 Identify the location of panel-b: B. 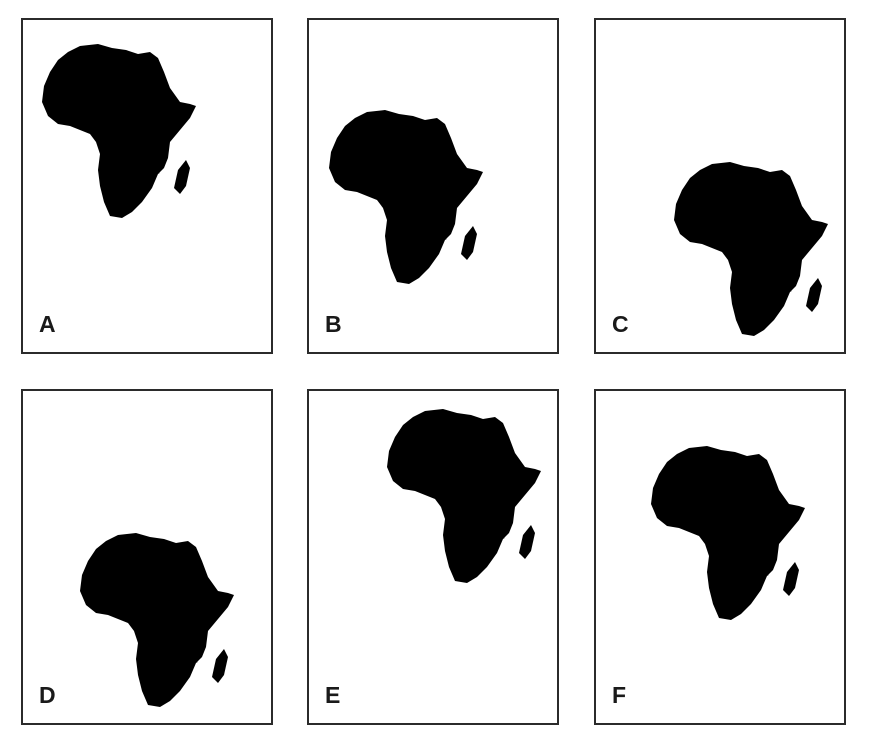
(433, 186).